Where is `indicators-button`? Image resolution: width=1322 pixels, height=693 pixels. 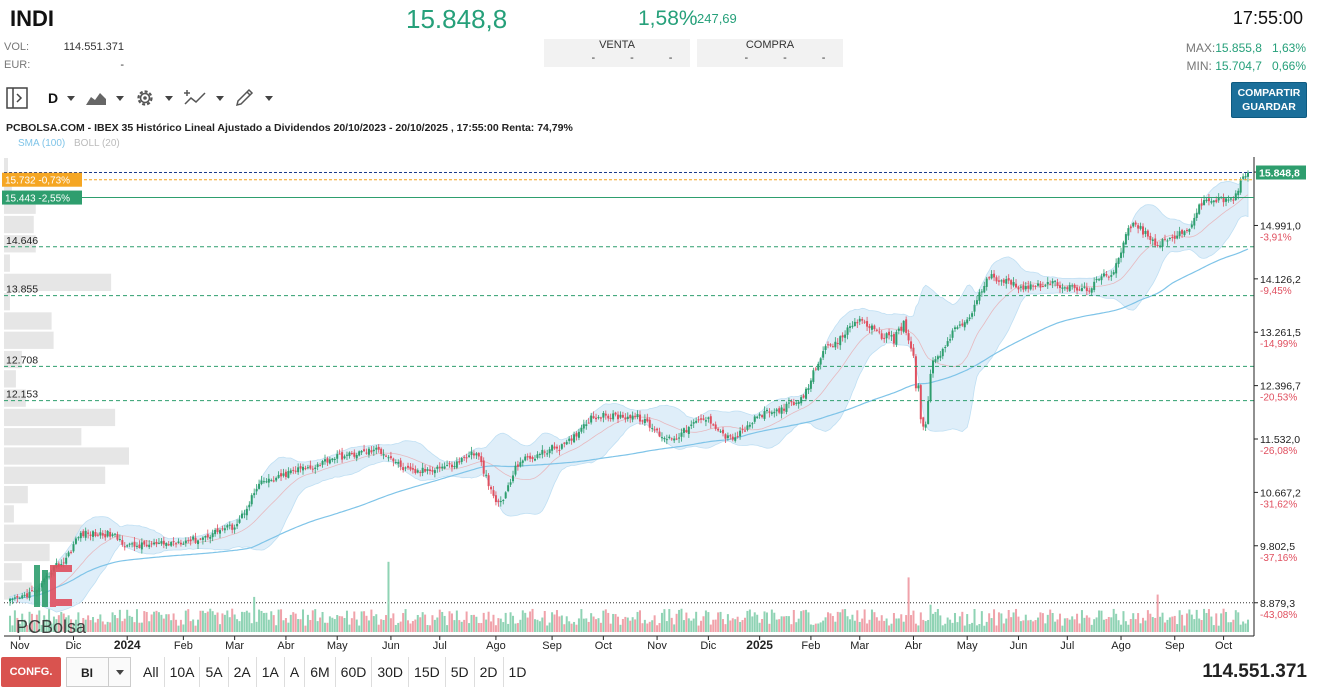 indicators-button is located at coordinates (204, 98).